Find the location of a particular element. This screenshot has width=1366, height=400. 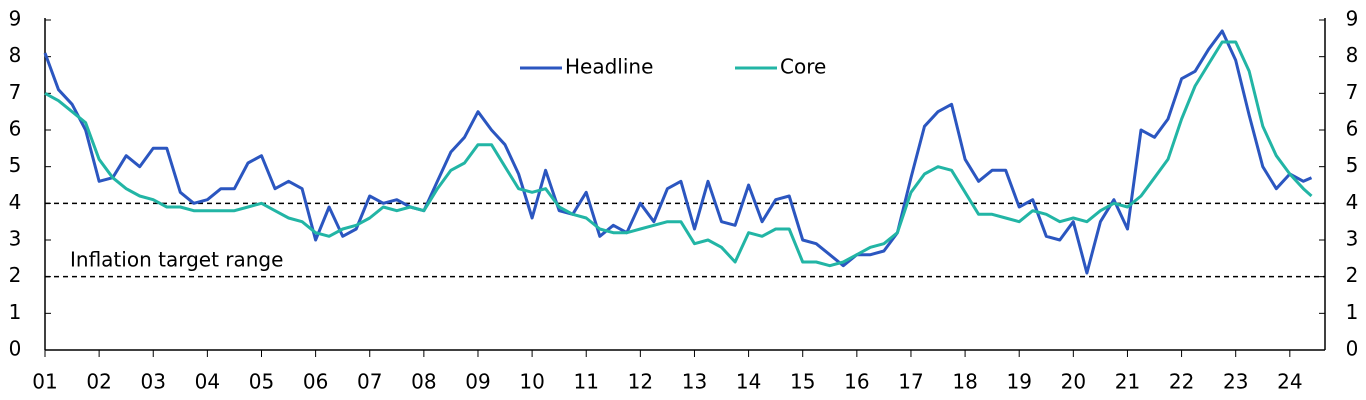

x-tick-label: 23 is located at coordinates (1235, 382).